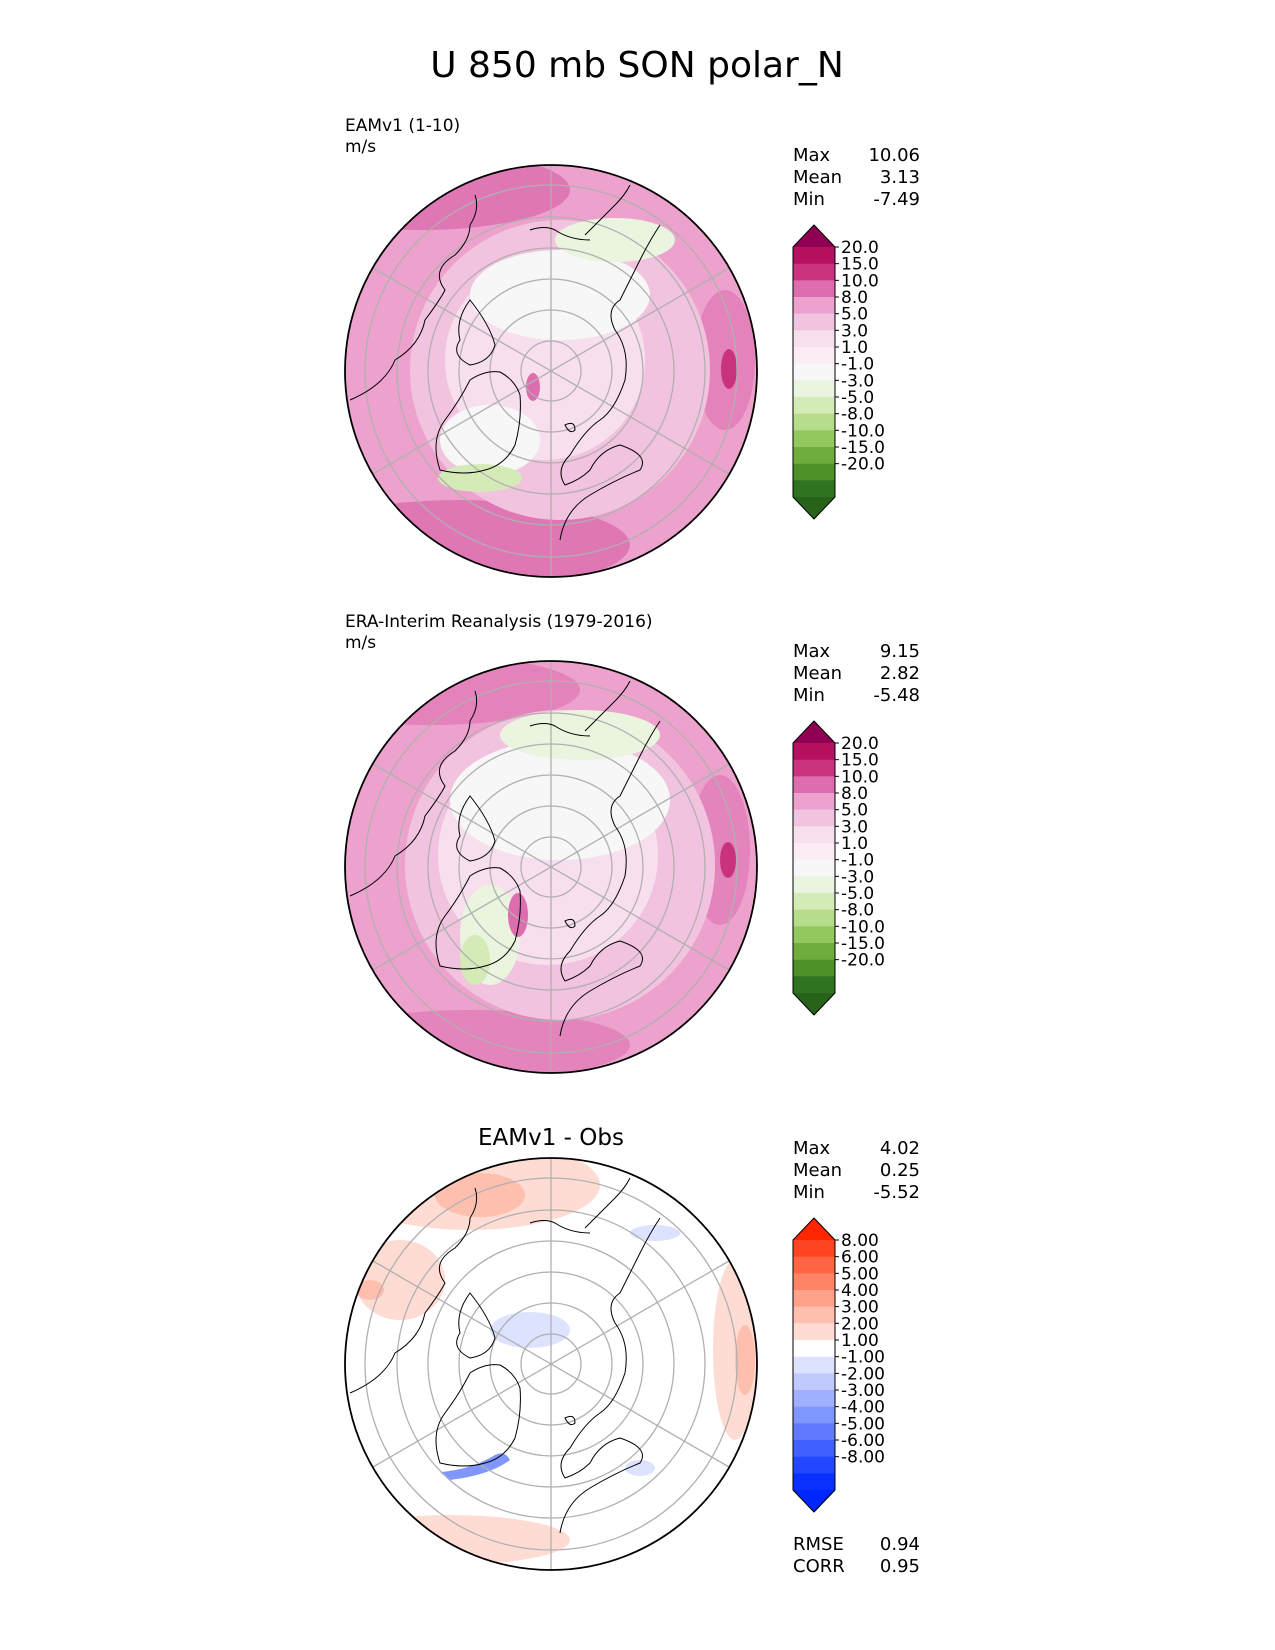 This screenshot has height=1650, width=1275. Describe the element at coordinates (860, 1308) in the screenshot. I see `colorbar-tick-label: 3.00` at that location.